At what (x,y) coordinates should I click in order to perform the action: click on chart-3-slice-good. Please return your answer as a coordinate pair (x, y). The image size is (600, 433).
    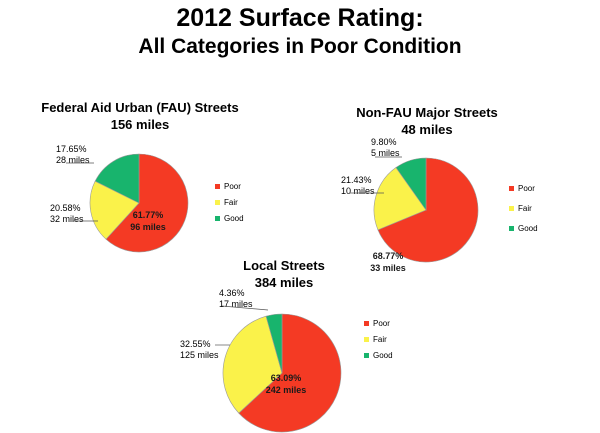
    Looking at the image, I should click on (274, 343).